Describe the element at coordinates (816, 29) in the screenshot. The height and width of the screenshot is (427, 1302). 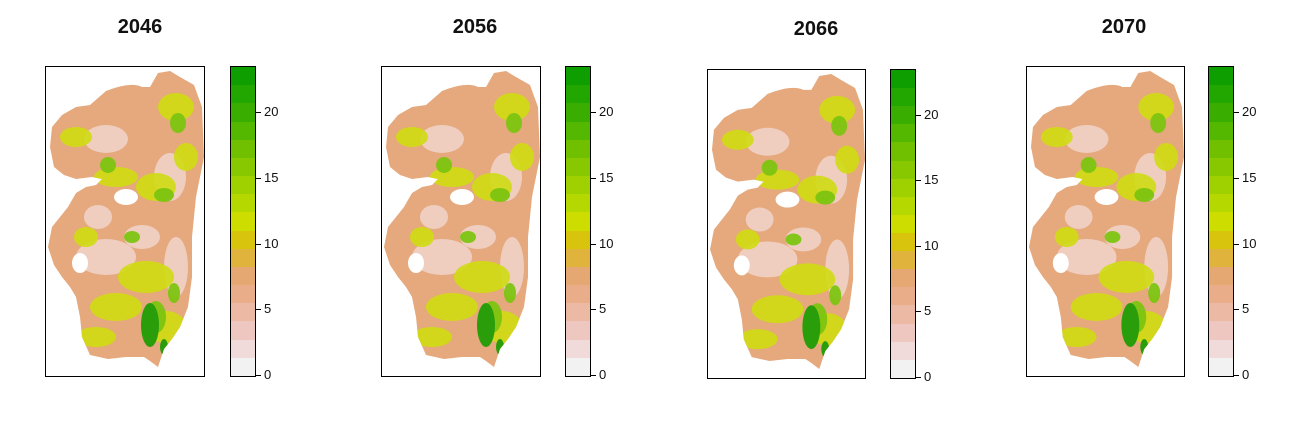
I see `panel-title: 2066` at that location.